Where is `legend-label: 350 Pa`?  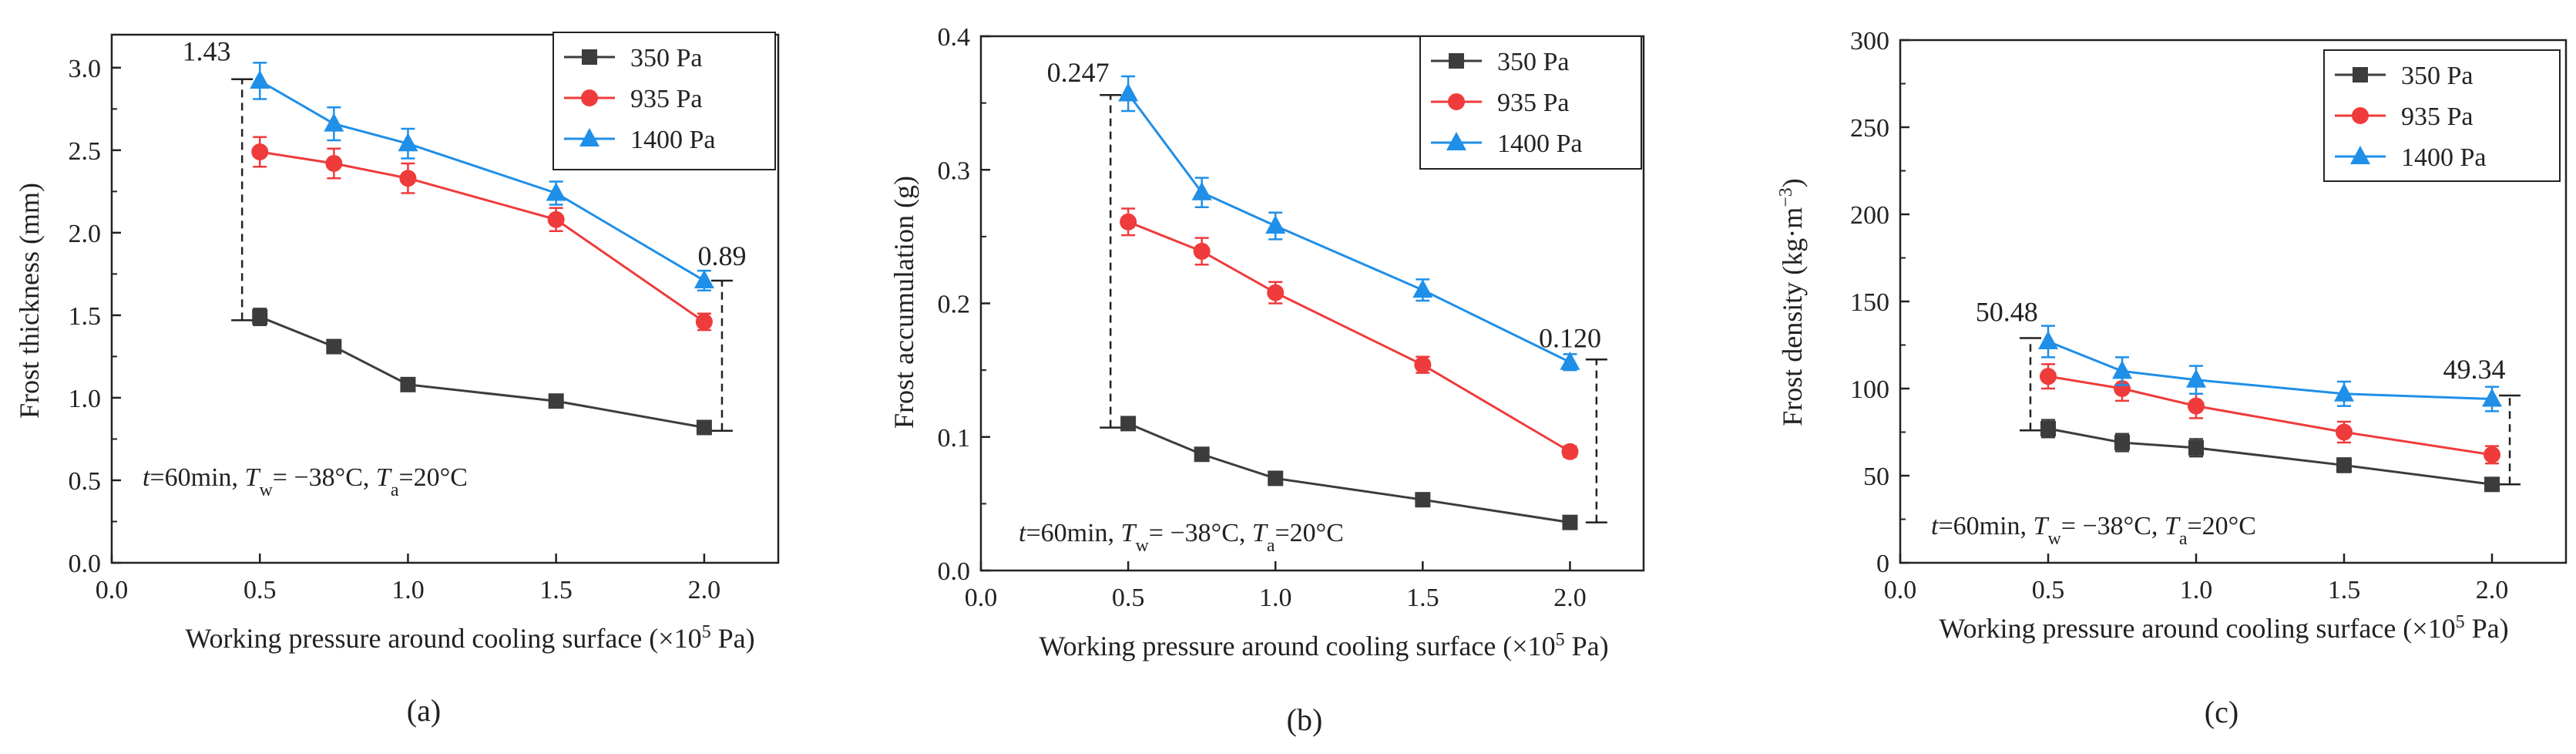
legend-label: 350 Pa is located at coordinates (666, 58).